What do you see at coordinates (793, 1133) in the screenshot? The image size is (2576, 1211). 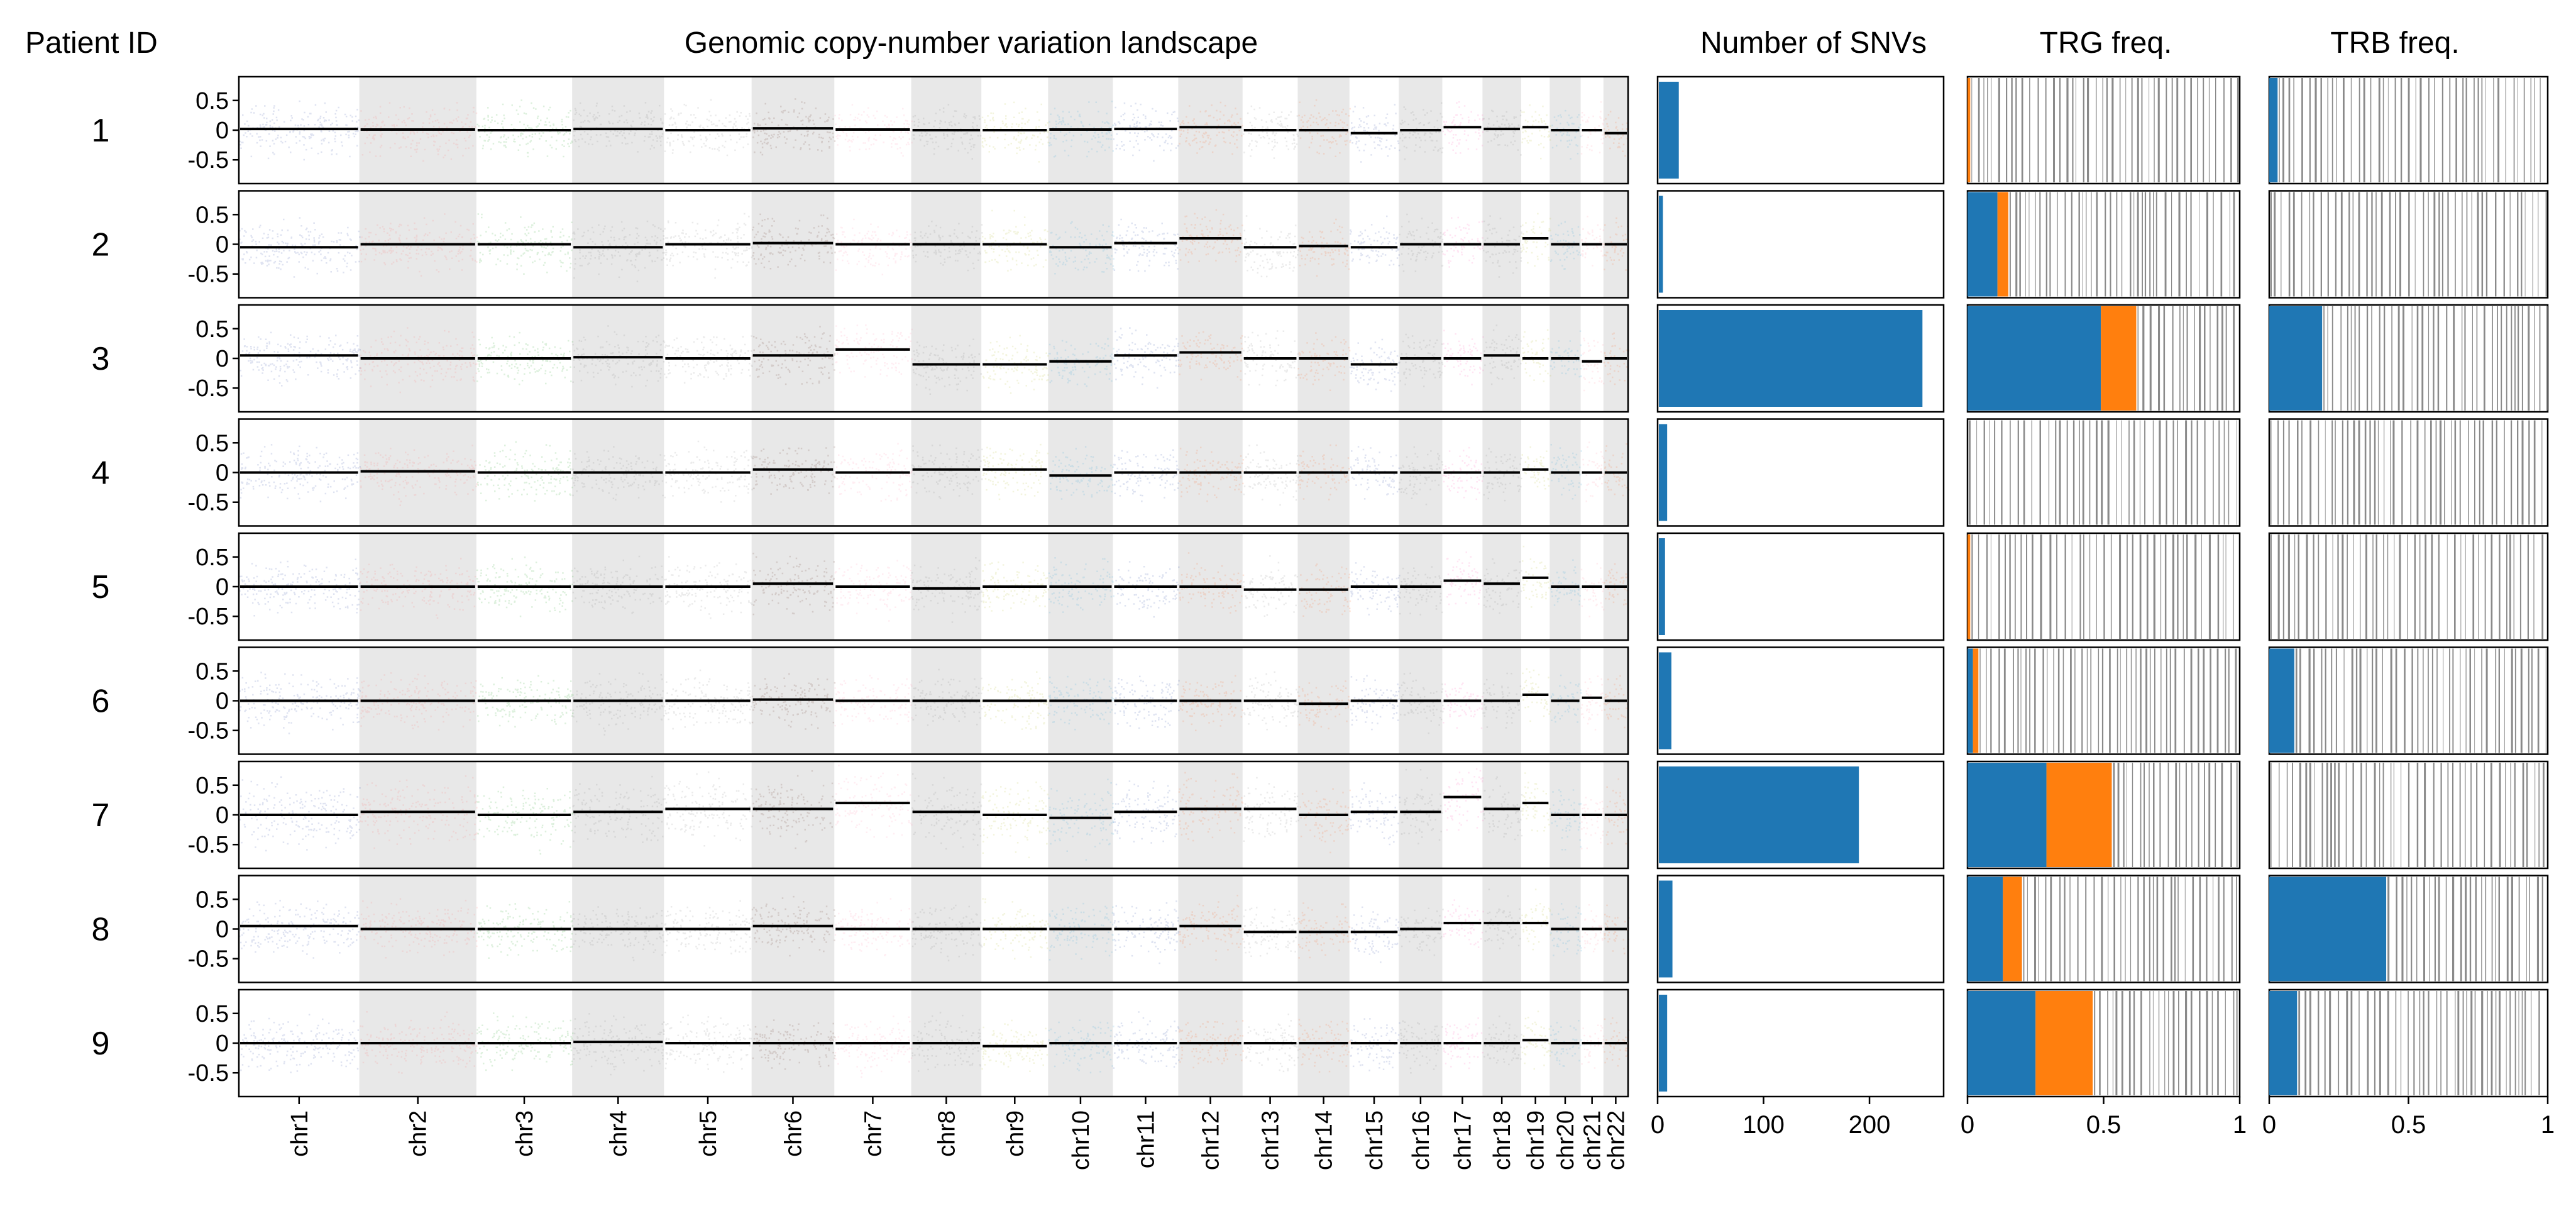 I see `chromosome-label-chr6: chr6` at bounding box center [793, 1133].